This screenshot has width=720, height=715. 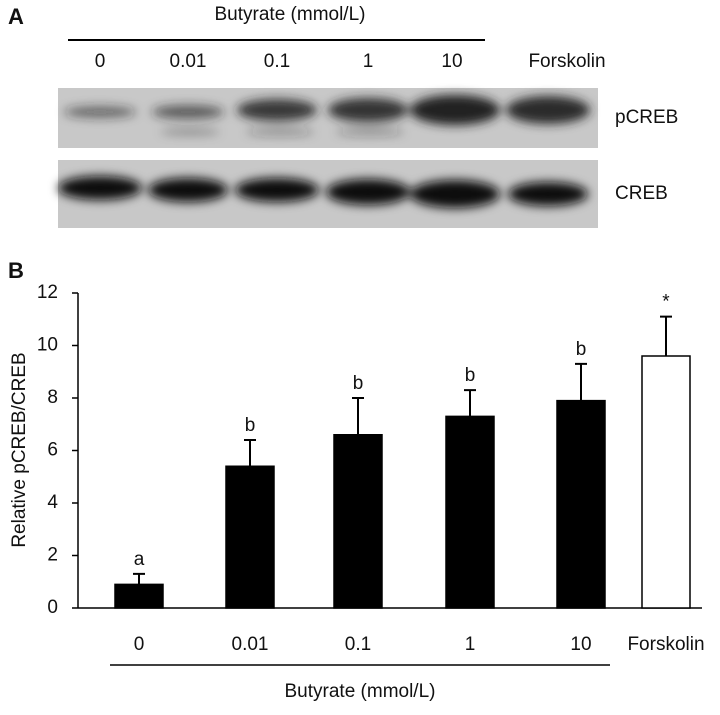 I want to click on x-tick-label: 0.01, so click(x=250, y=644).